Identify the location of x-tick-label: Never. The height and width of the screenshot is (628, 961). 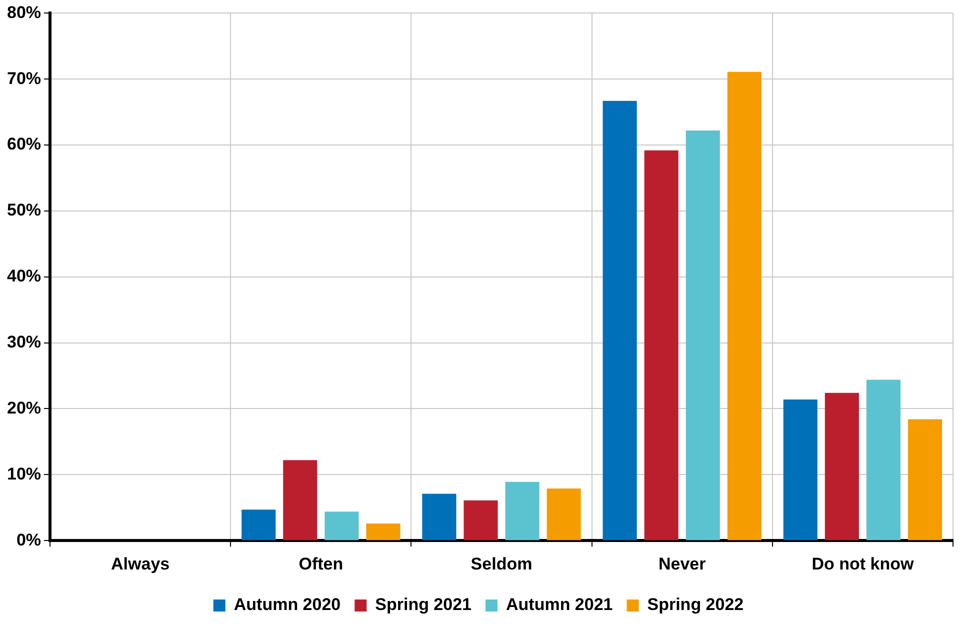
(682, 564).